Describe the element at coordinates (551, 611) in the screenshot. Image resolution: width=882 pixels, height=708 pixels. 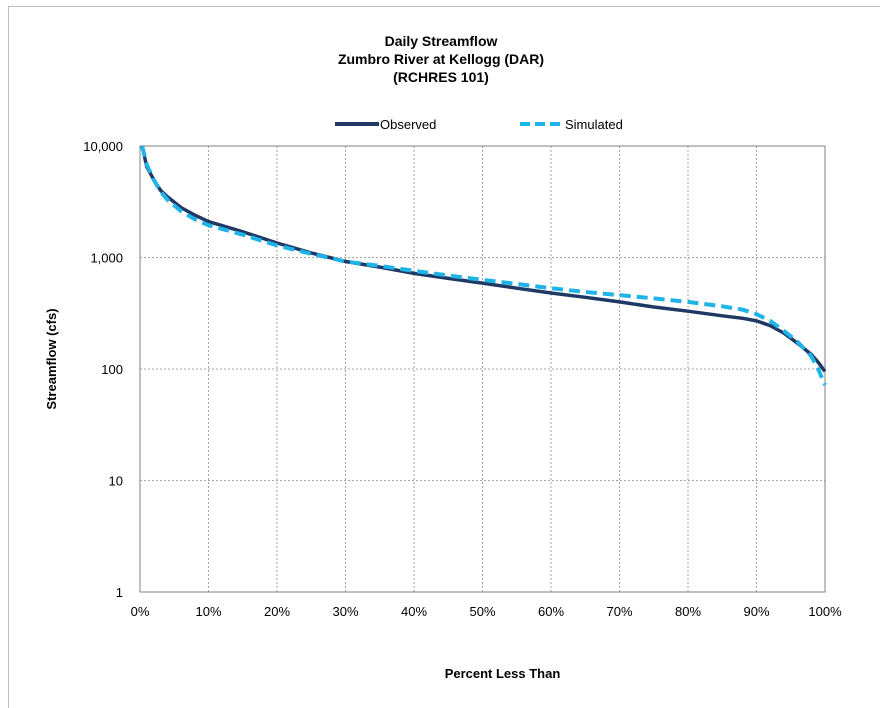
I see `x-tick-label: 60%` at that location.